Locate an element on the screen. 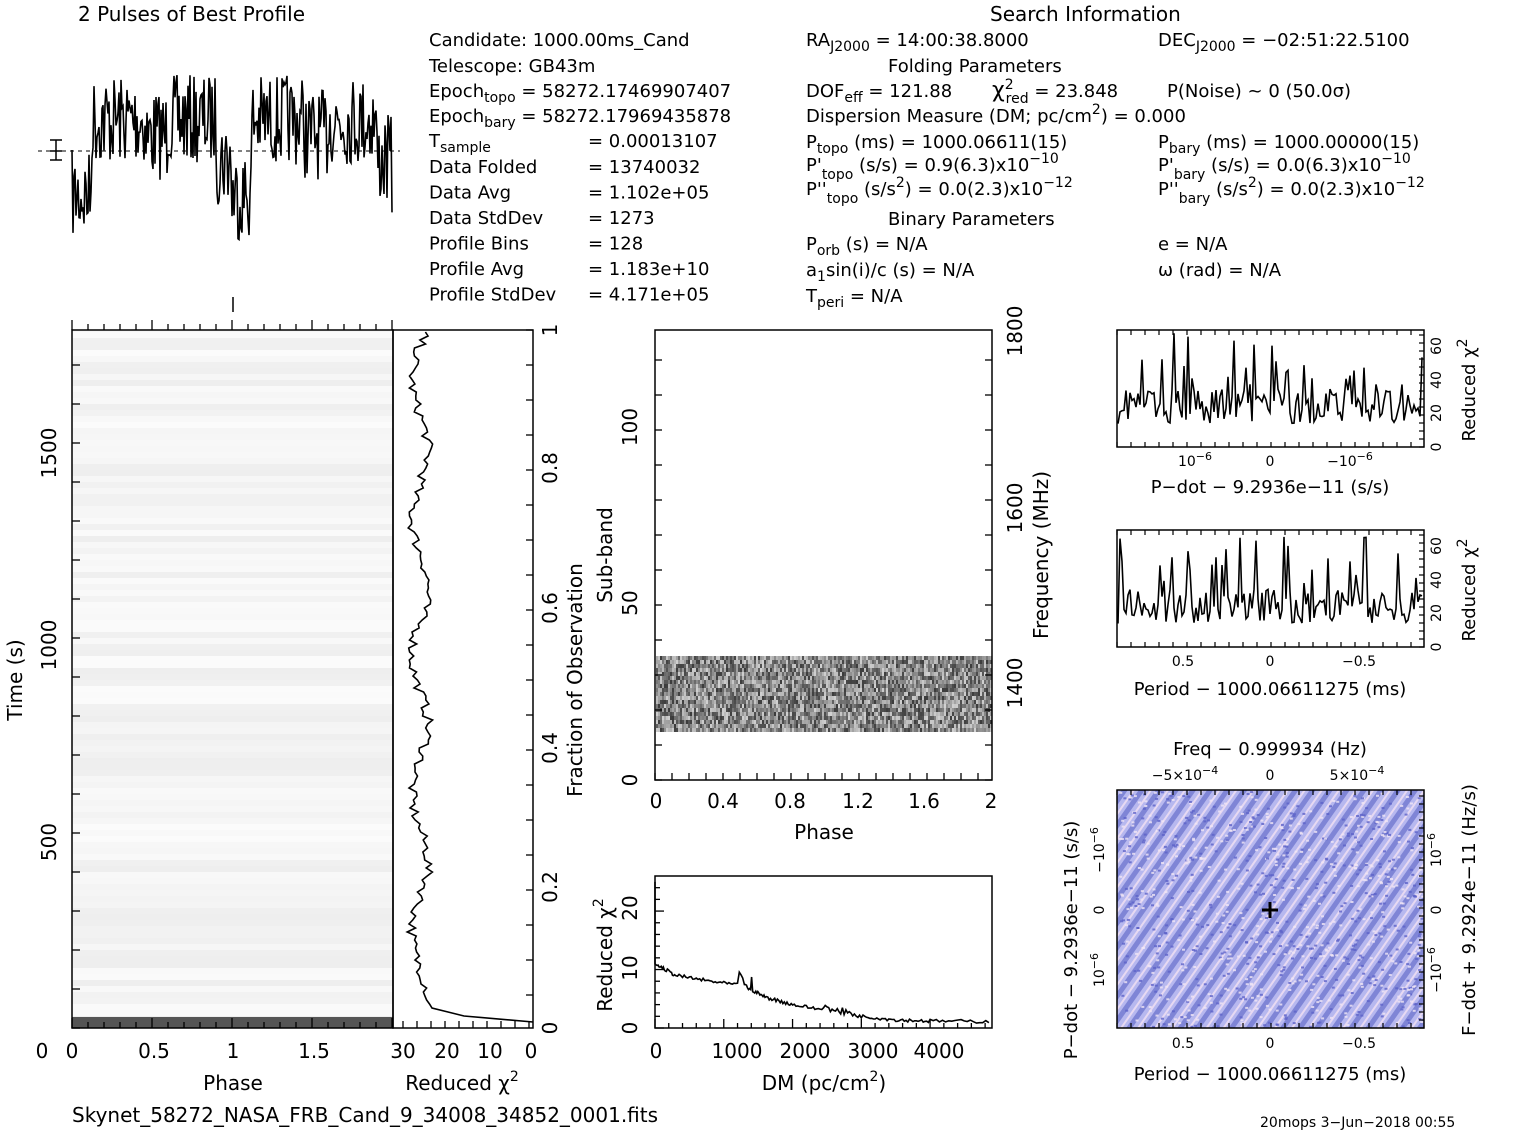 This screenshot has width=1517, height=1133. pp-fdot-tick-pos: 10−6 is located at coordinates (1435, 850).